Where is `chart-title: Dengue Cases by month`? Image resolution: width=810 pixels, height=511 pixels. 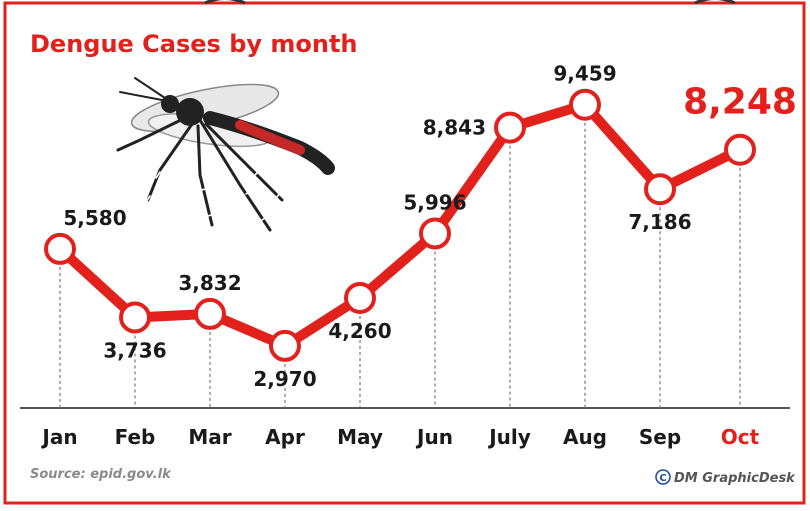 chart-title: Dengue Cases by month is located at coordinates (194, 44).